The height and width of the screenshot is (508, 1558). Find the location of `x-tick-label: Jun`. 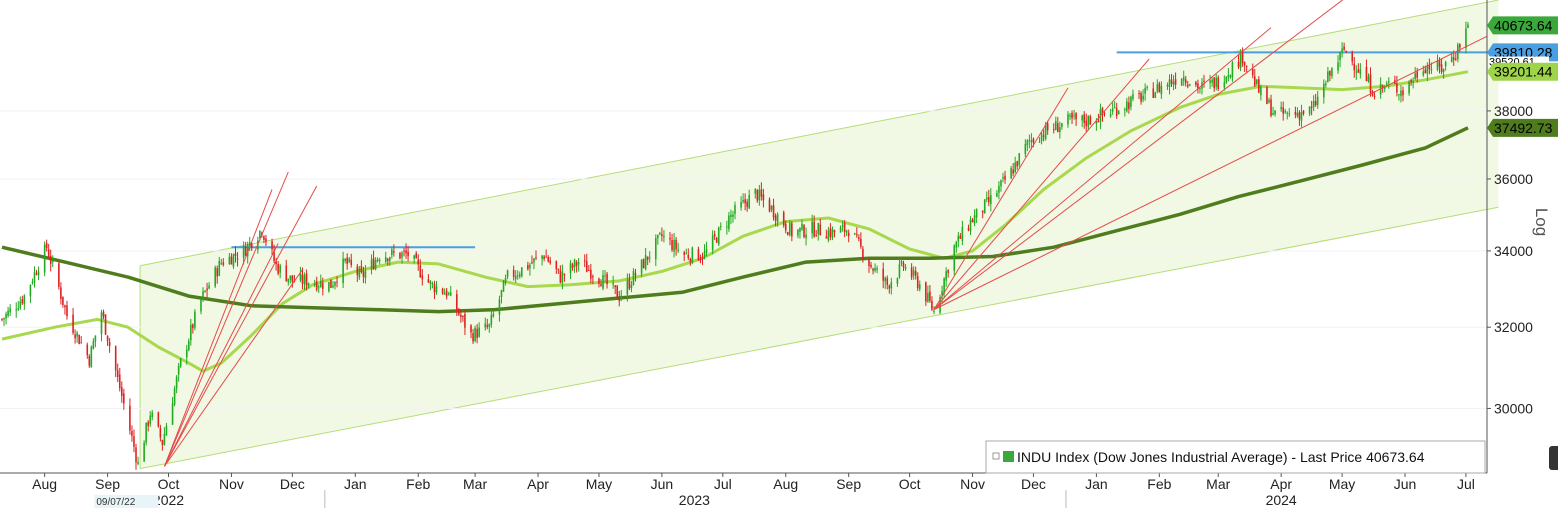

x-tick-label: Jun is located at coordinates (662, 484).